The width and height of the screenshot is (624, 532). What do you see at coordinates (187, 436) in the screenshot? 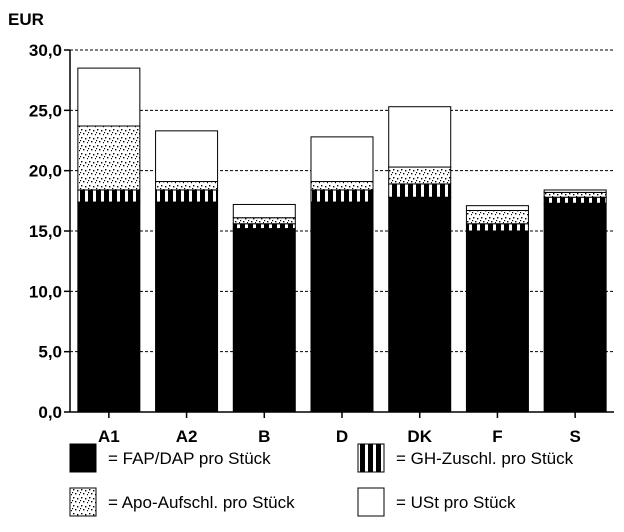
I see `x-tick-label: A2` at bounding box center [187, 436].